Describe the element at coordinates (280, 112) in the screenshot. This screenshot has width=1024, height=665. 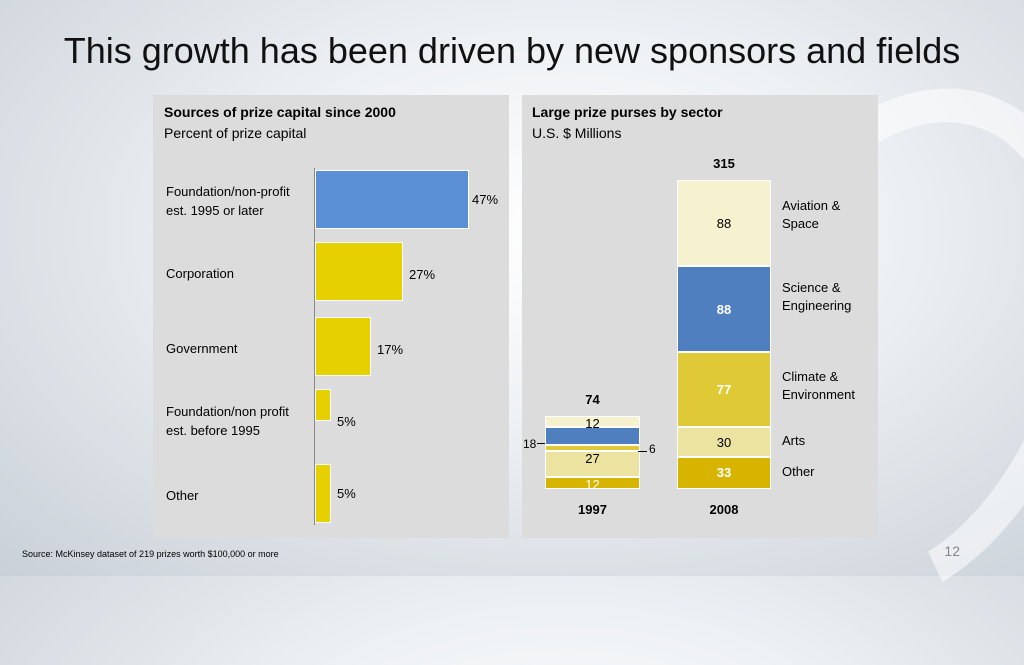
I see `left-chart-title: Sources of prize capital since 2000` at that location.